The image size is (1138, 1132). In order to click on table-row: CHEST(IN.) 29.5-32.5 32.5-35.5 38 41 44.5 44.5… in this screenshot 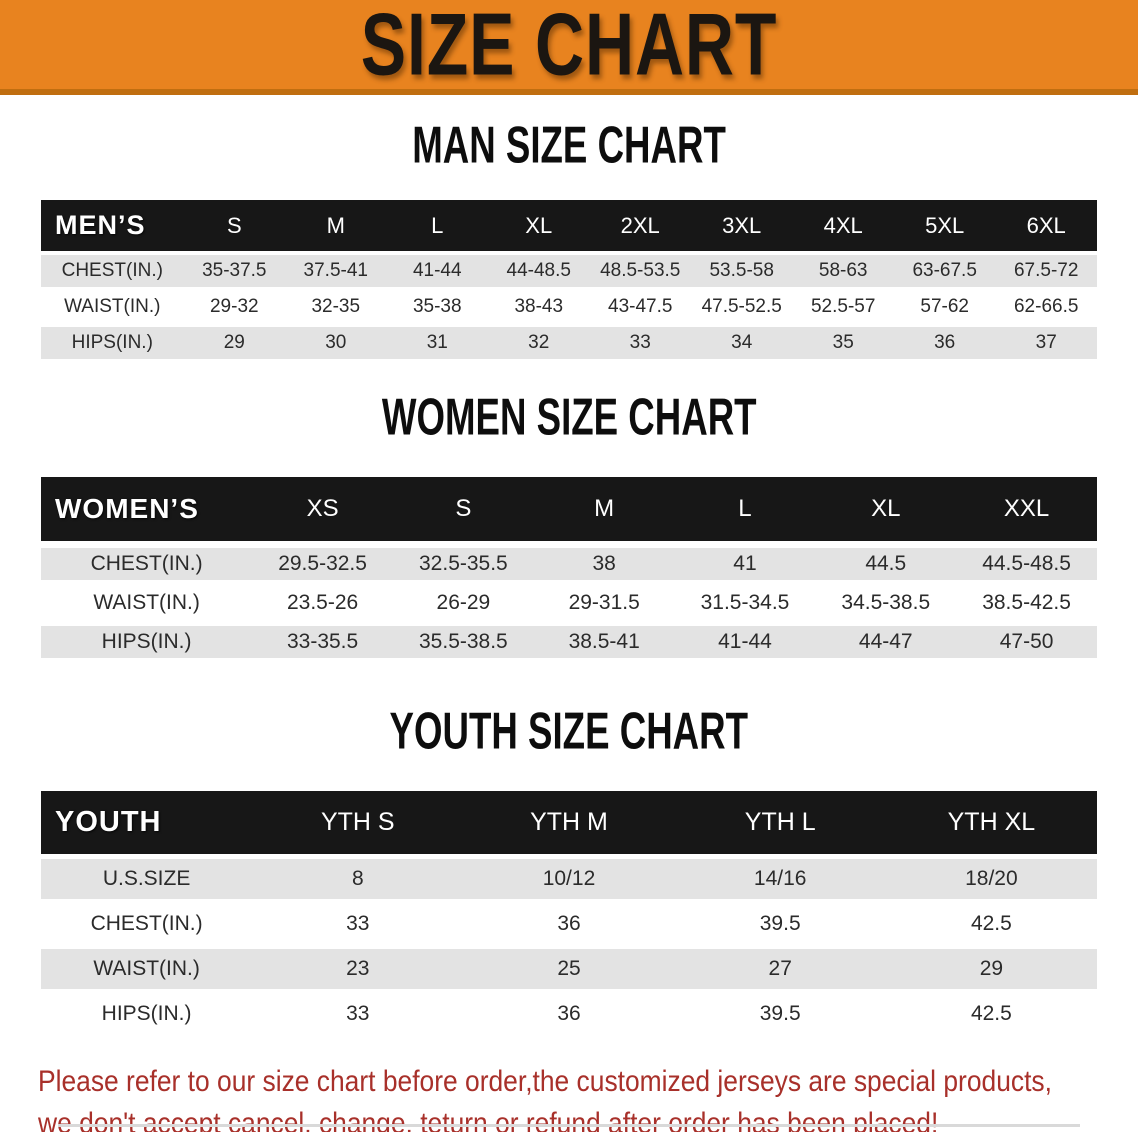, I will do `click(569, 564)`.